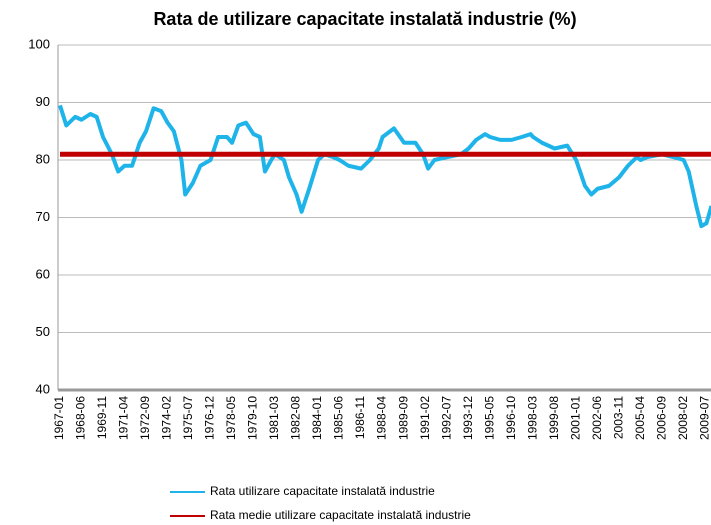 This screenshot has width=711, height=525. Describe the element at coordinates (403, 418) in the screenshot. I see `x-tick-label: 1989-09` at that location.